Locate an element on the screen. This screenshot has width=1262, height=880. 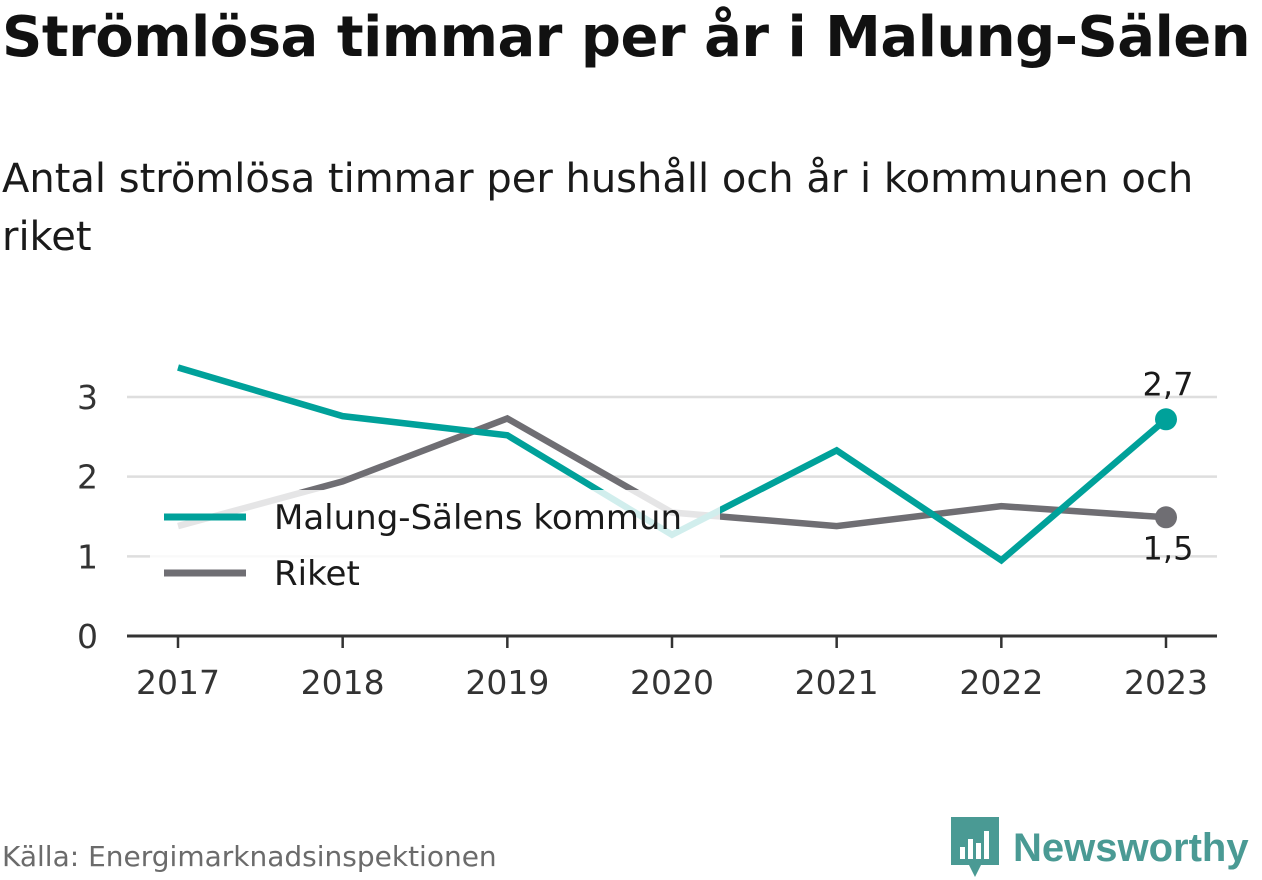
end-value-label: 1,5 is located at coordinates (1168, 548).